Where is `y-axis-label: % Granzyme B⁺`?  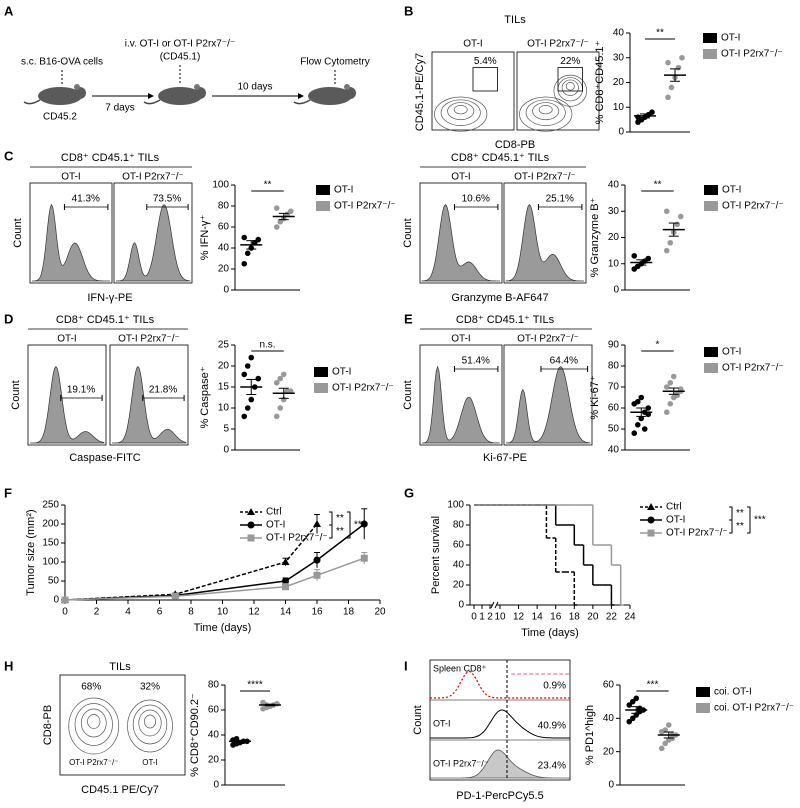 y-axis-label: % Granzyme B⁺ is located at coordinates (595, 237).